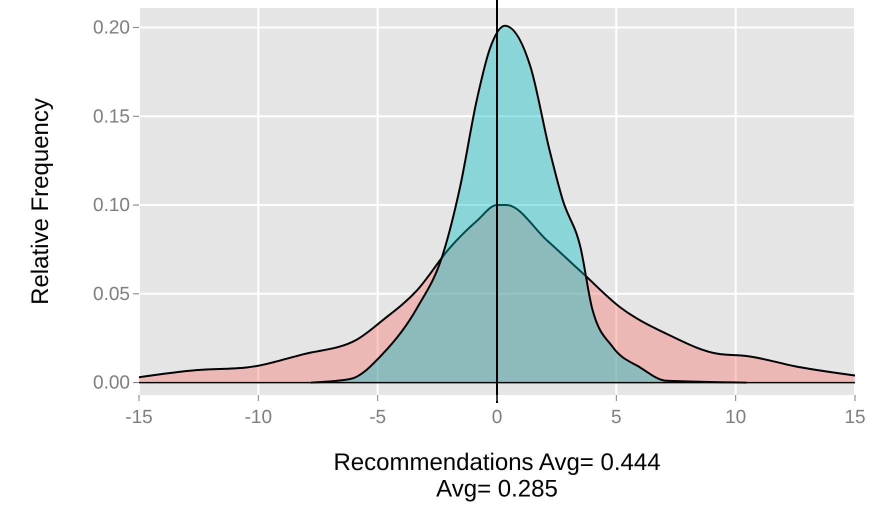  I want to click on x-axis-title: Recommendations Avg= 0.444 Avg= 0.285, so click(497, 475).